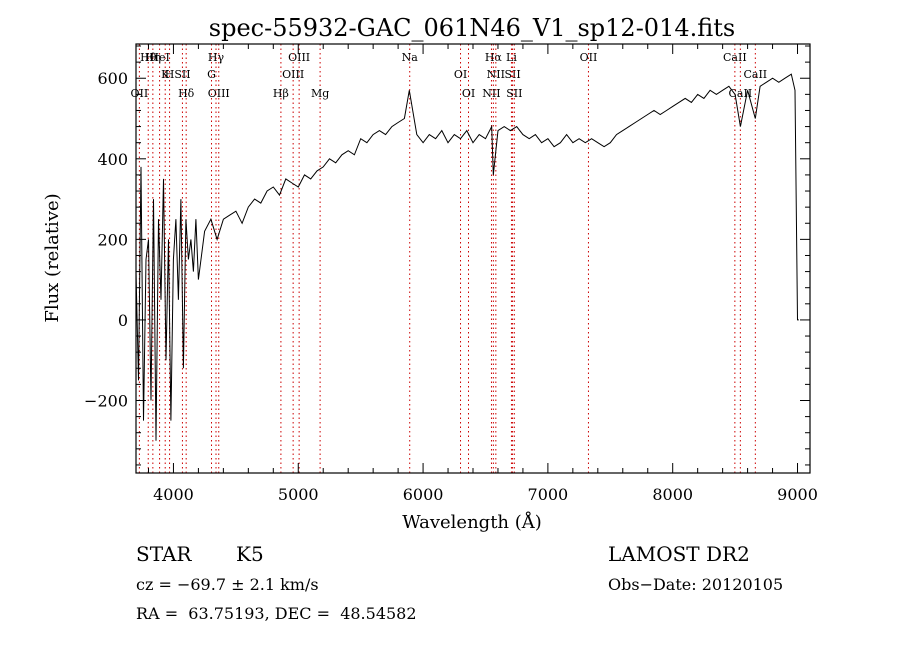  What do you see at coordinates (52, 257) in the screenshot?
I see `y-axis-label: Flux (relative)` at bounding box center [52, 257].